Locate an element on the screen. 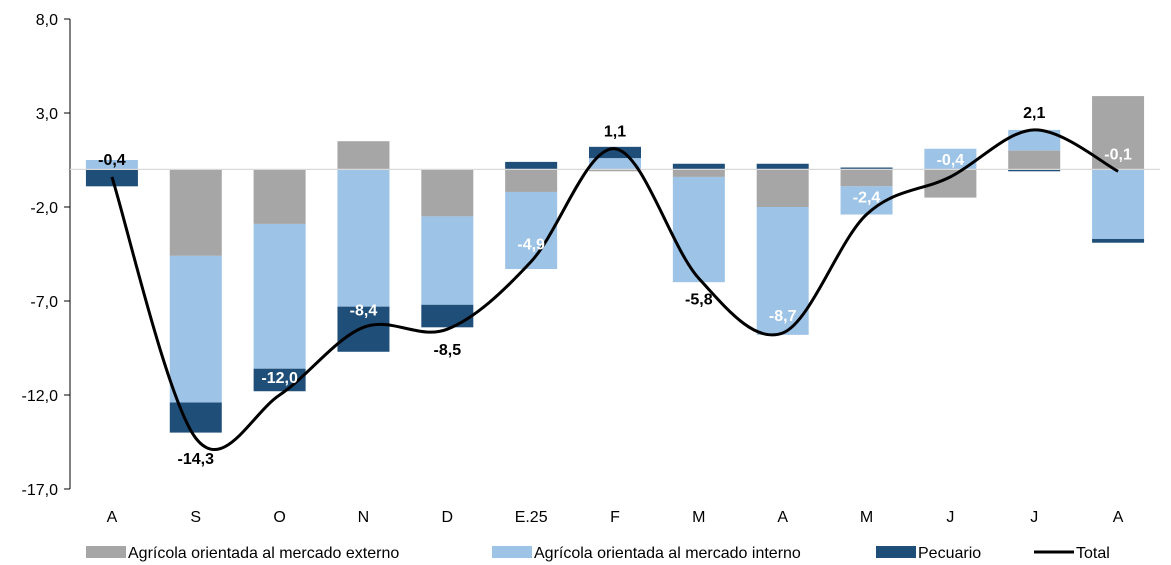  y-axis: 8,0 3,0 -2,0 -7,0 -12,0 -17,0 is located at coordinates (46, 255).